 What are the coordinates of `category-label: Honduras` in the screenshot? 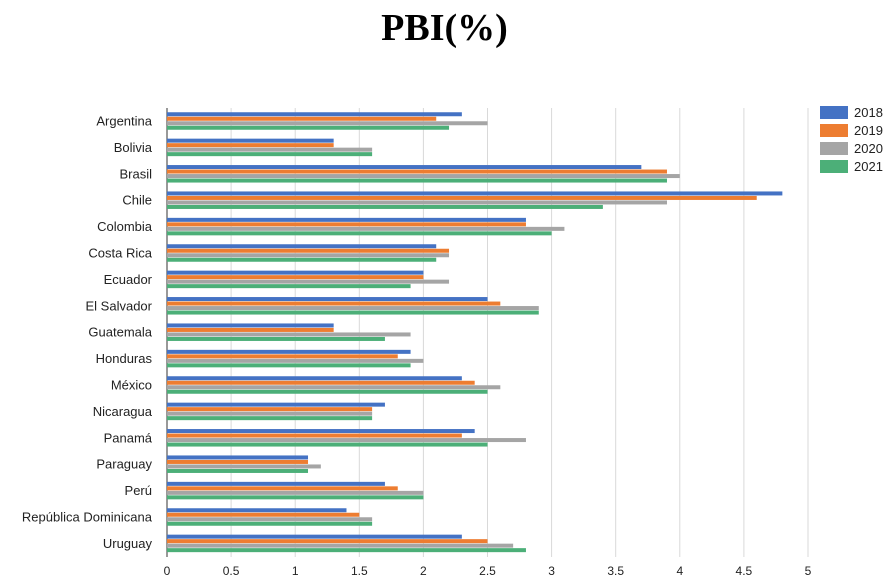 It's located at (124, 358).